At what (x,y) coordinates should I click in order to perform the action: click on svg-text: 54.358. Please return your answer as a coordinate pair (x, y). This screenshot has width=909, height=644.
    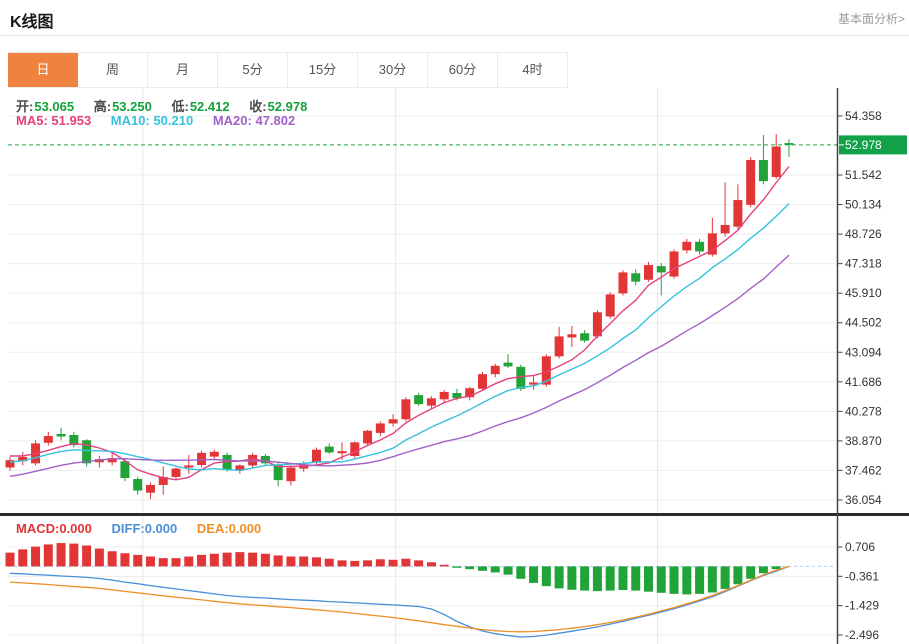
    Looking at the image, I should click on (863, 116).